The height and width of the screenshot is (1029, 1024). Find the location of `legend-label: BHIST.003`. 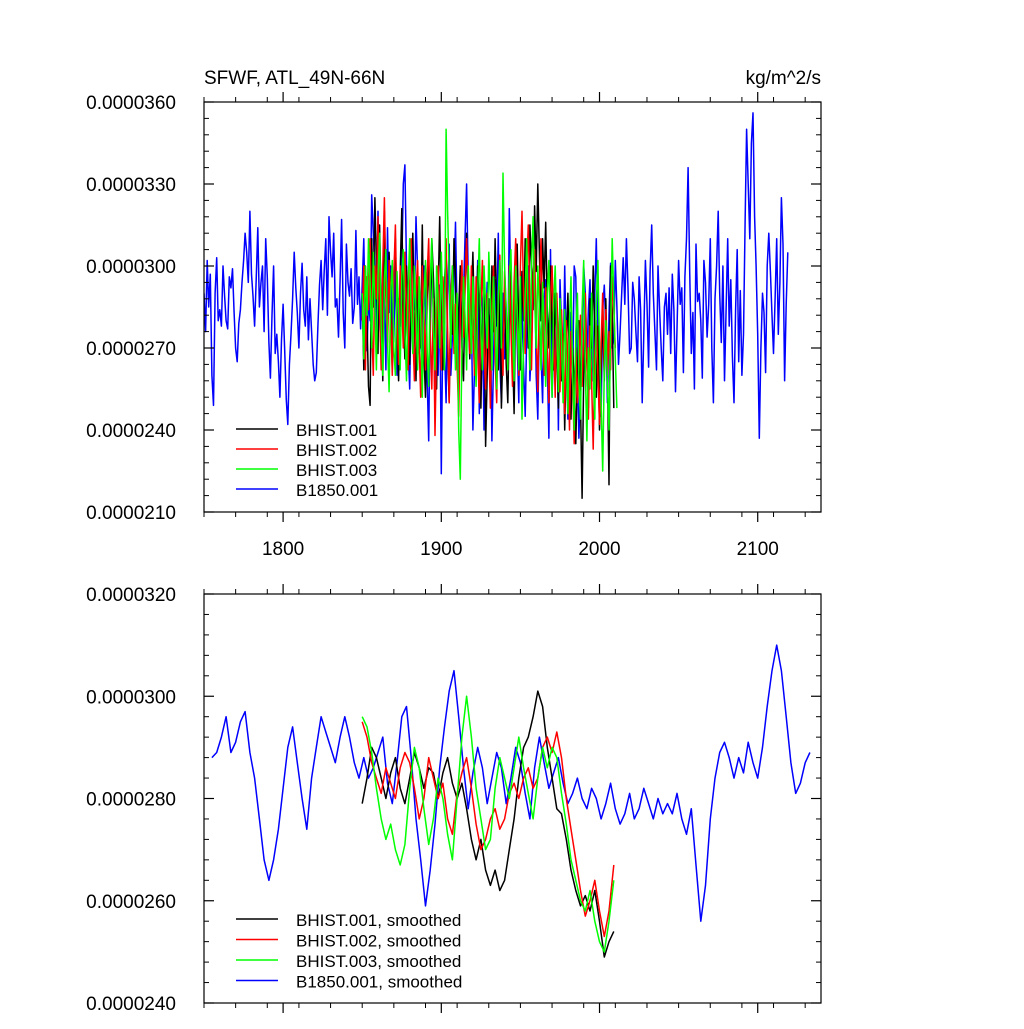

legend-label: BHIST.003 is located at coordinates (336, 470).